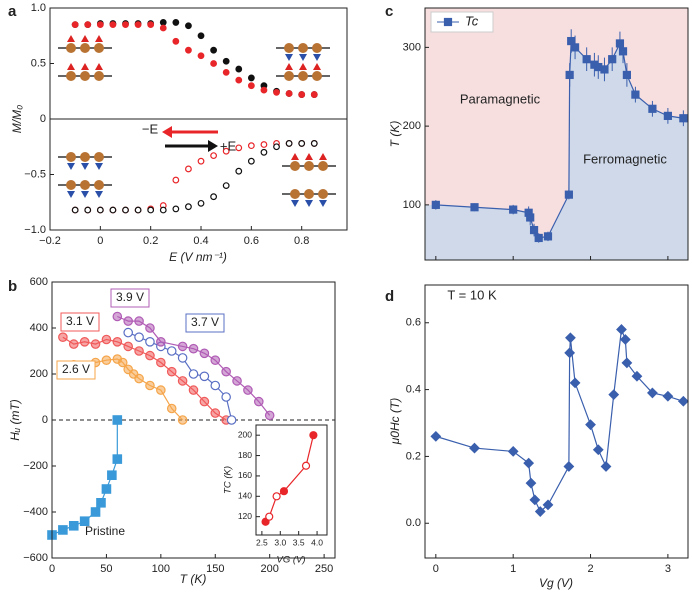 Image resolution: width=692 pixels, height=599 pixels. I want to click on x-tick-label: 200, so click(270, 569).